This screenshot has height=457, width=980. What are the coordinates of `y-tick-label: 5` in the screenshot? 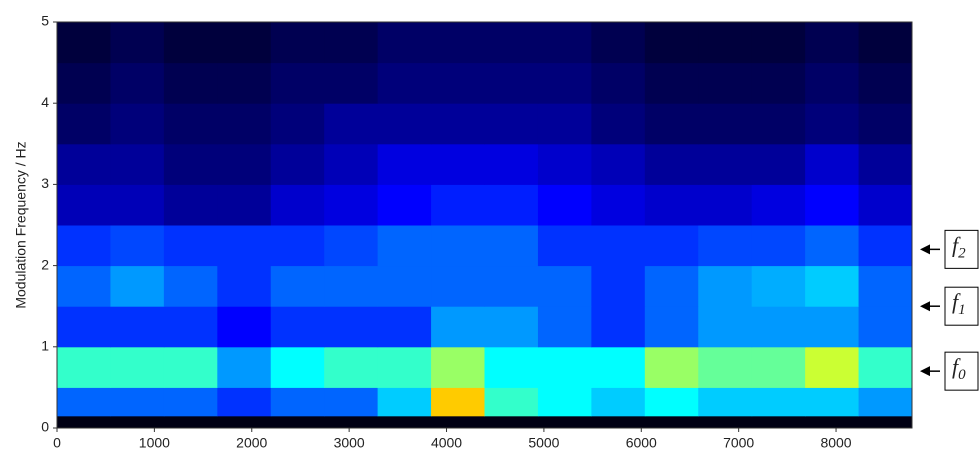 It's located at (45, 21).